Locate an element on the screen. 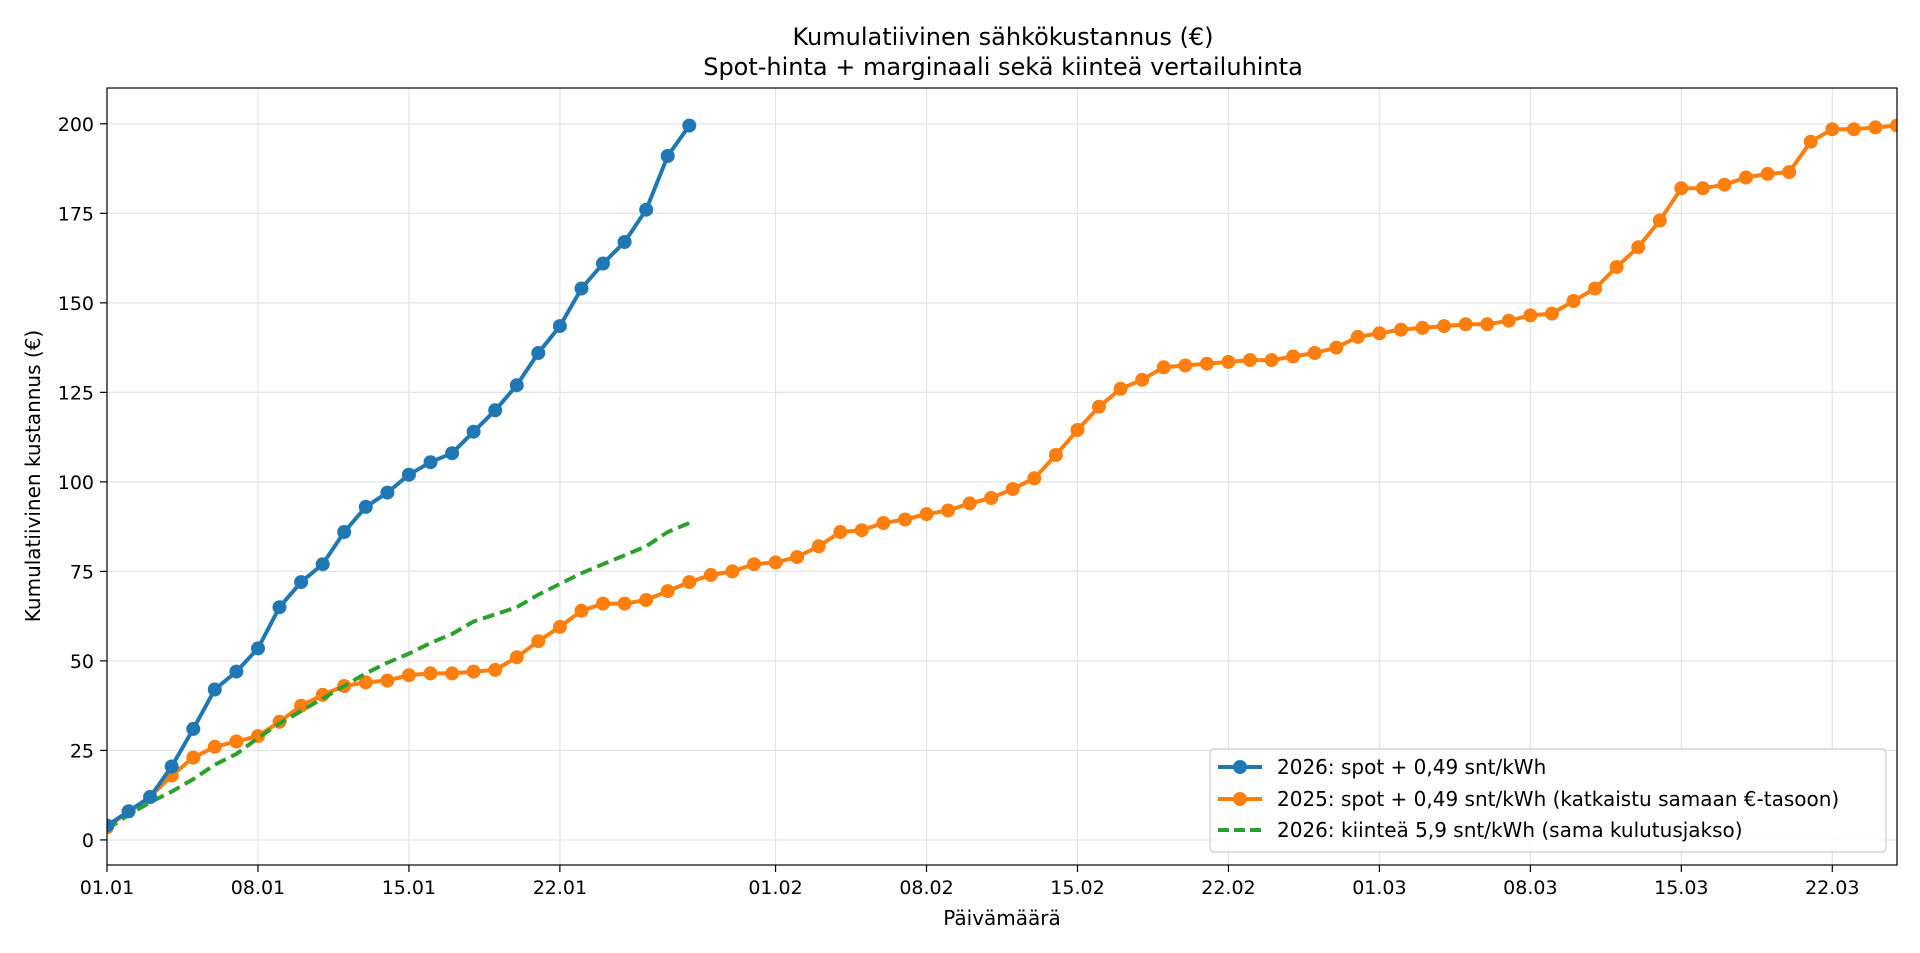  y-axis-ticks: 0 25 50 75 100 125 150 175 200 is located at coordinates (82, 483).